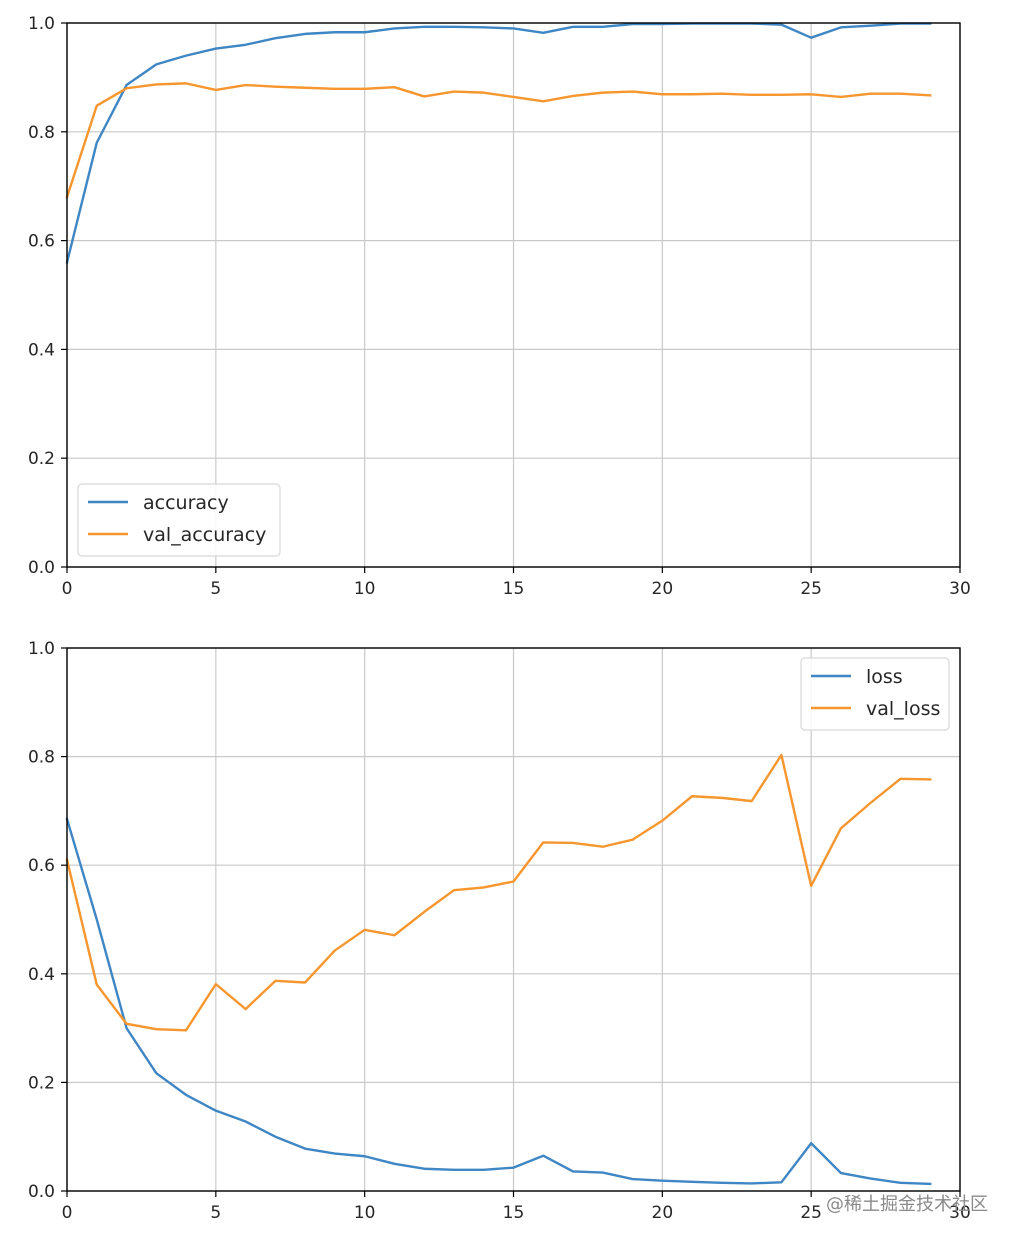 This screenshot has width=1020, height=1245. What do you see at coordinates (884, 677) in the screenshot?
I see `legend-label-loss: loss` at bounding box center [884, 677].